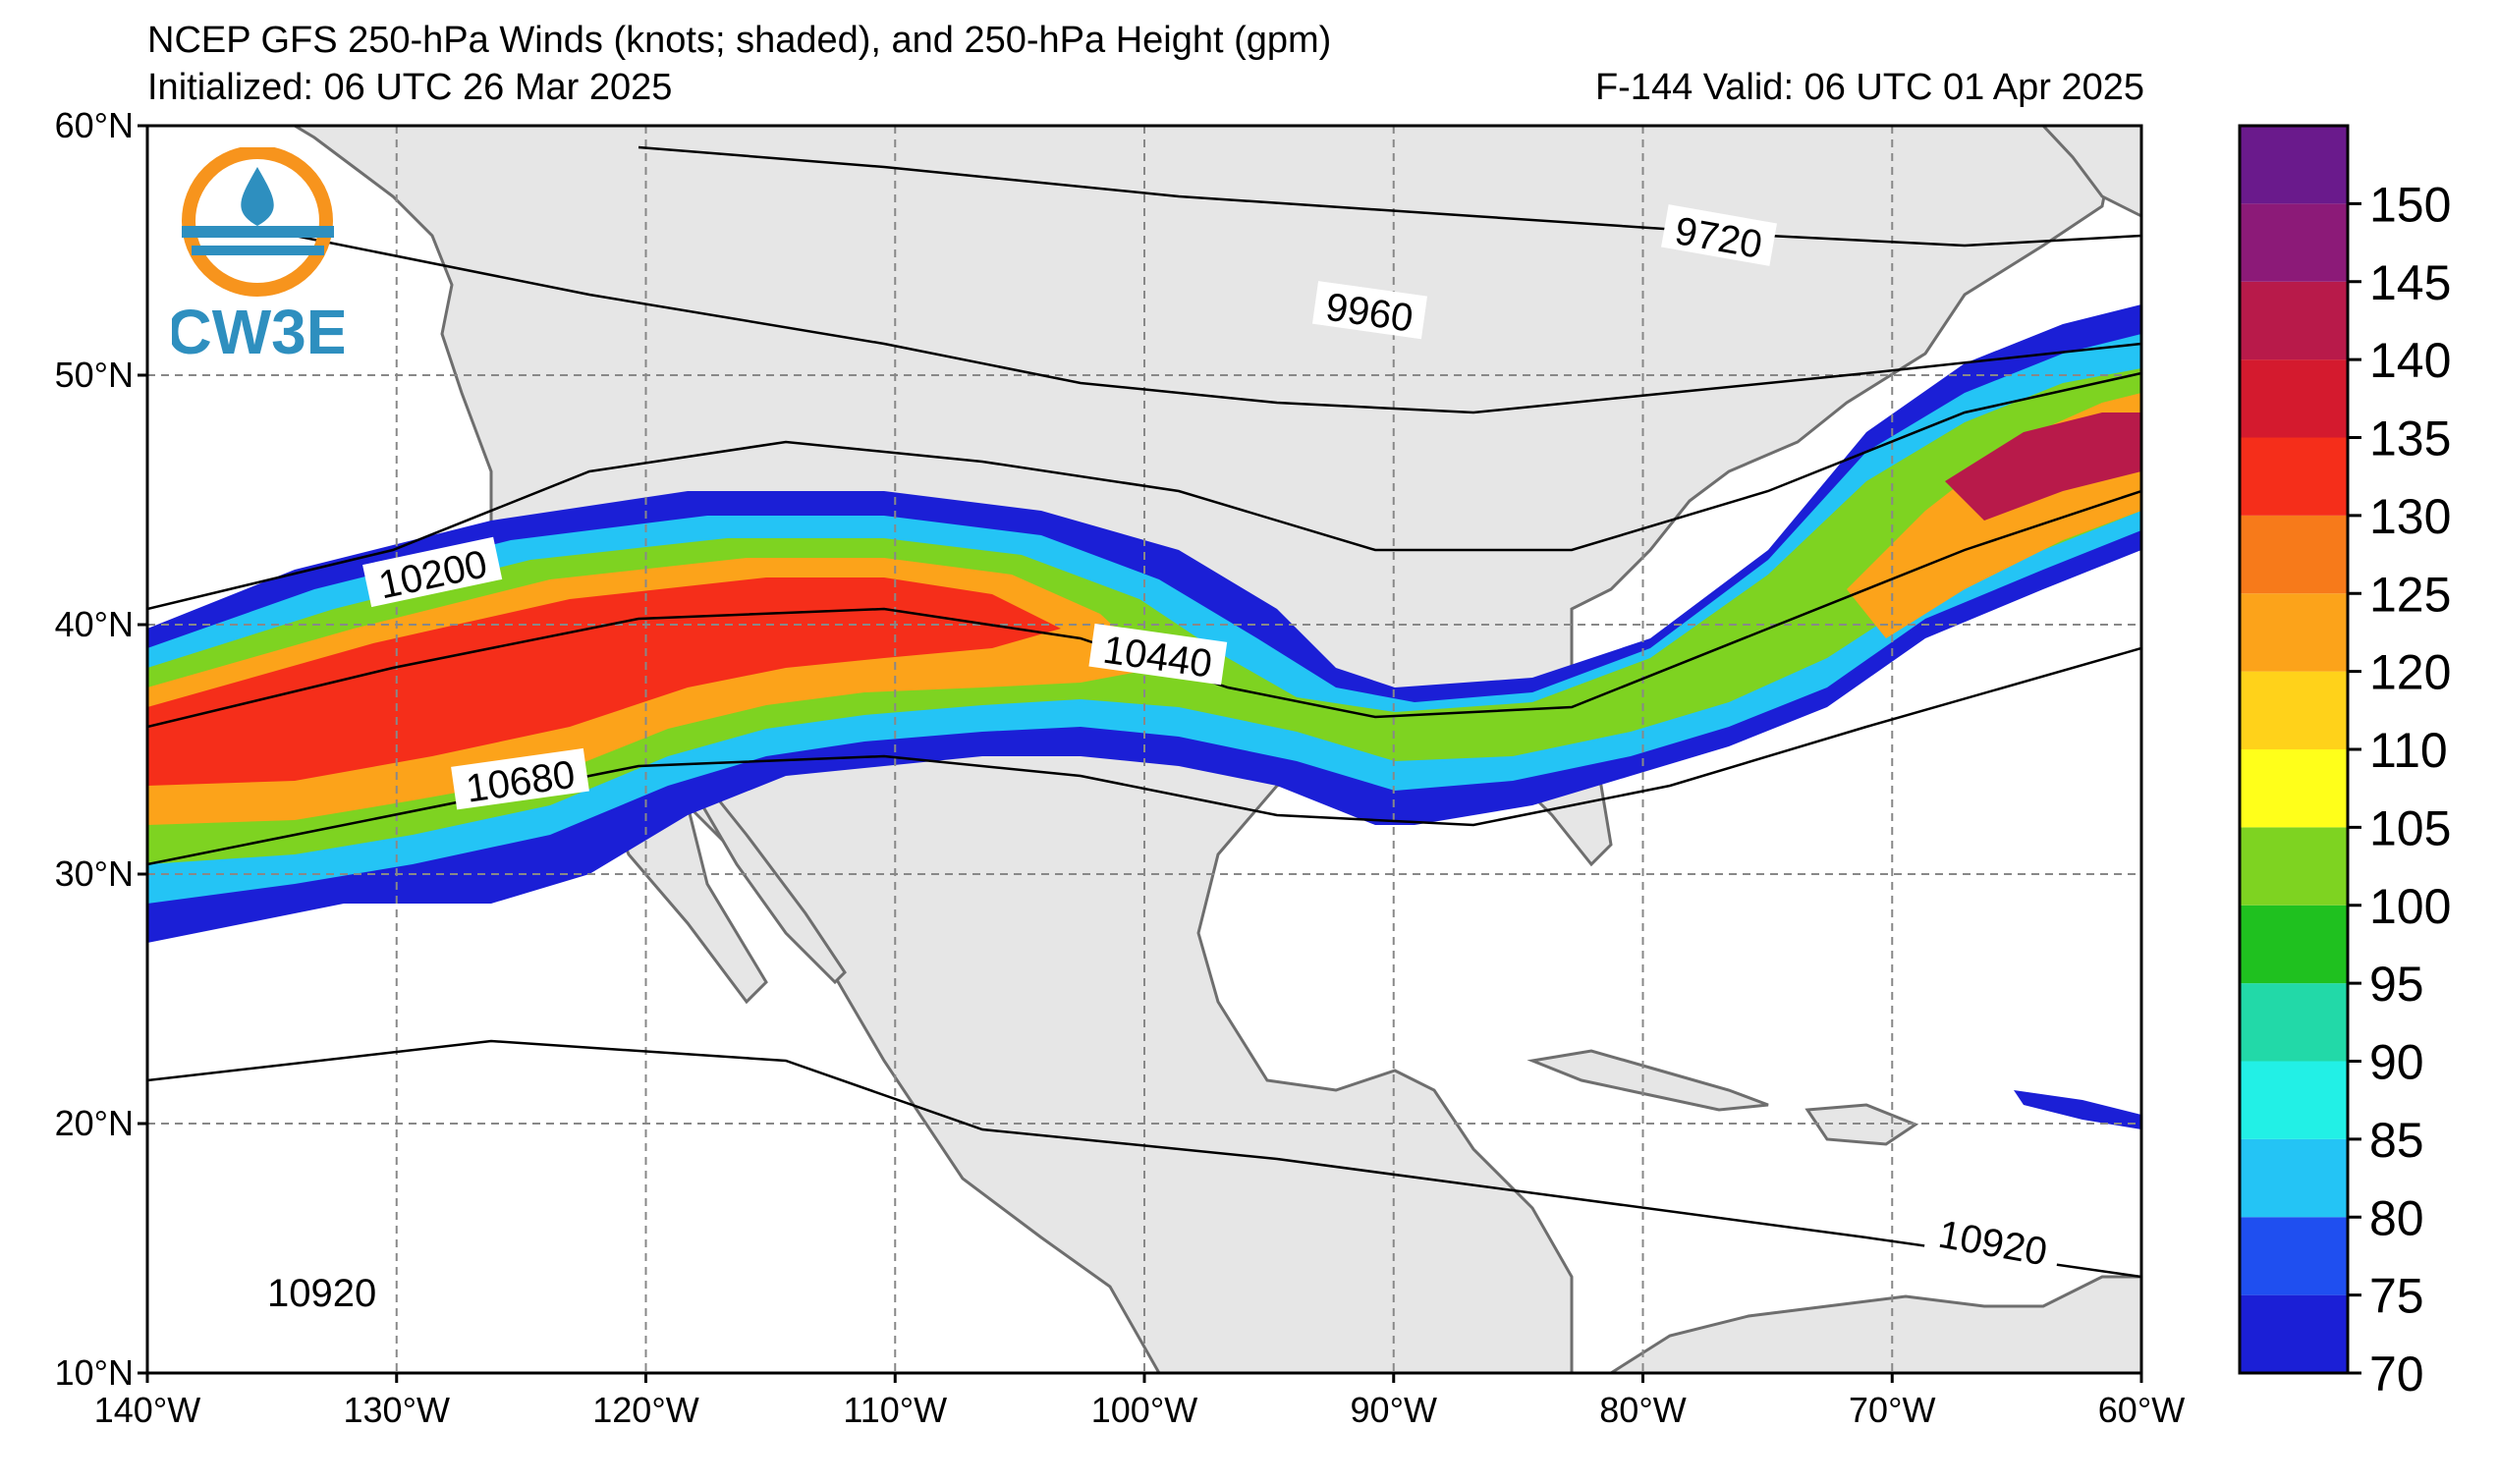  I want to click on lat-tick-label: 20°N, so click(94, 1123).